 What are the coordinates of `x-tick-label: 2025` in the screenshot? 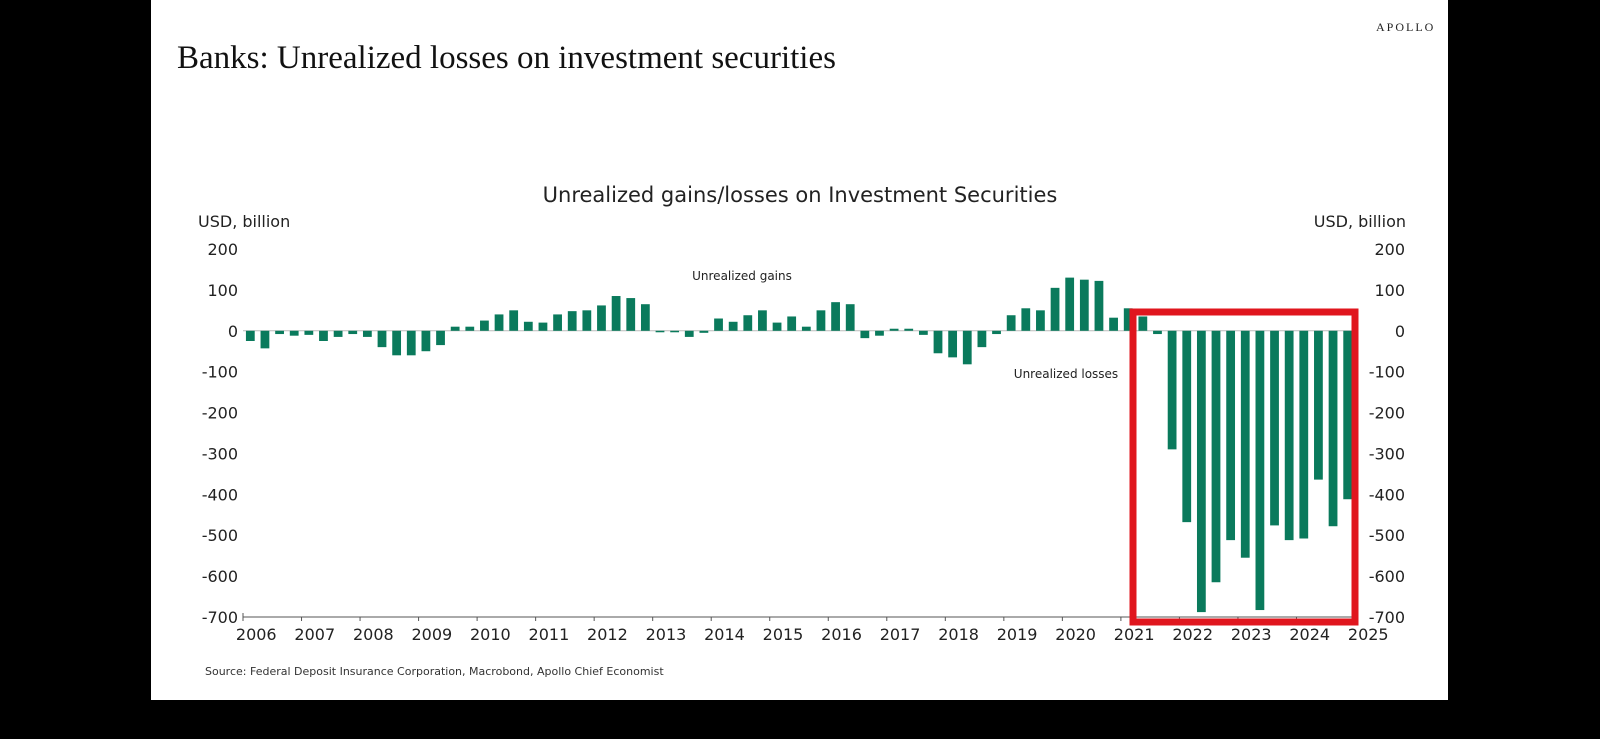 It's located at (1368, 634).